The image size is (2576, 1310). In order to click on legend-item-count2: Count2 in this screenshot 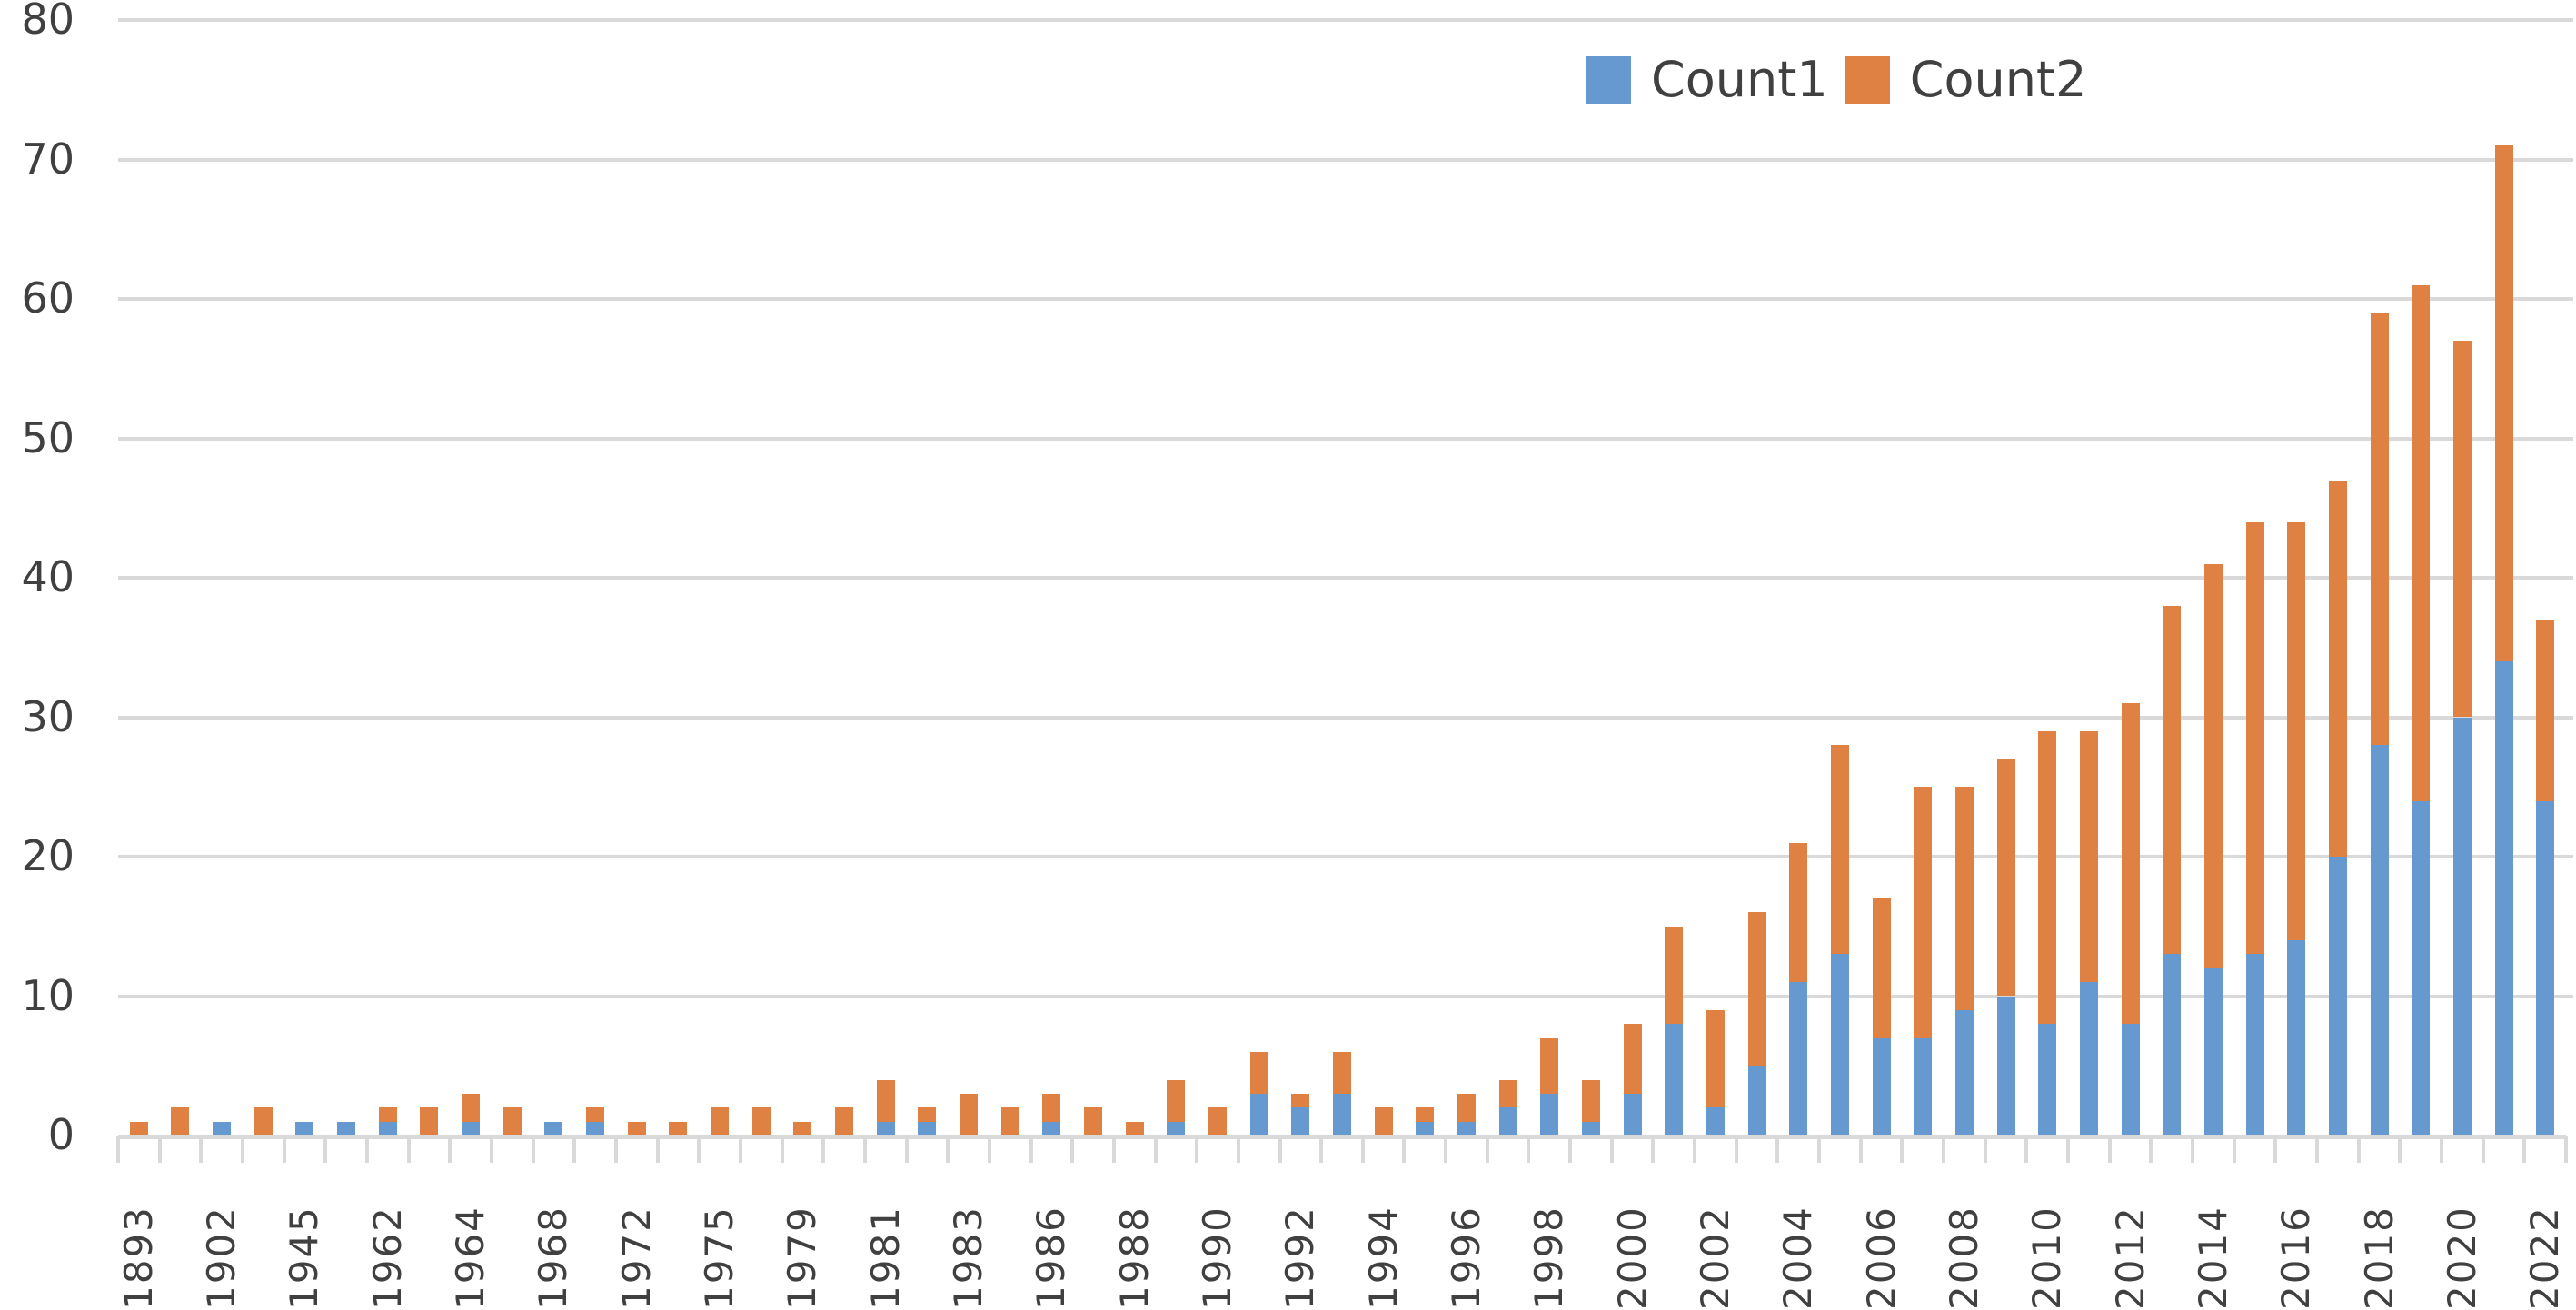, I will do `click(1965, 80)`.